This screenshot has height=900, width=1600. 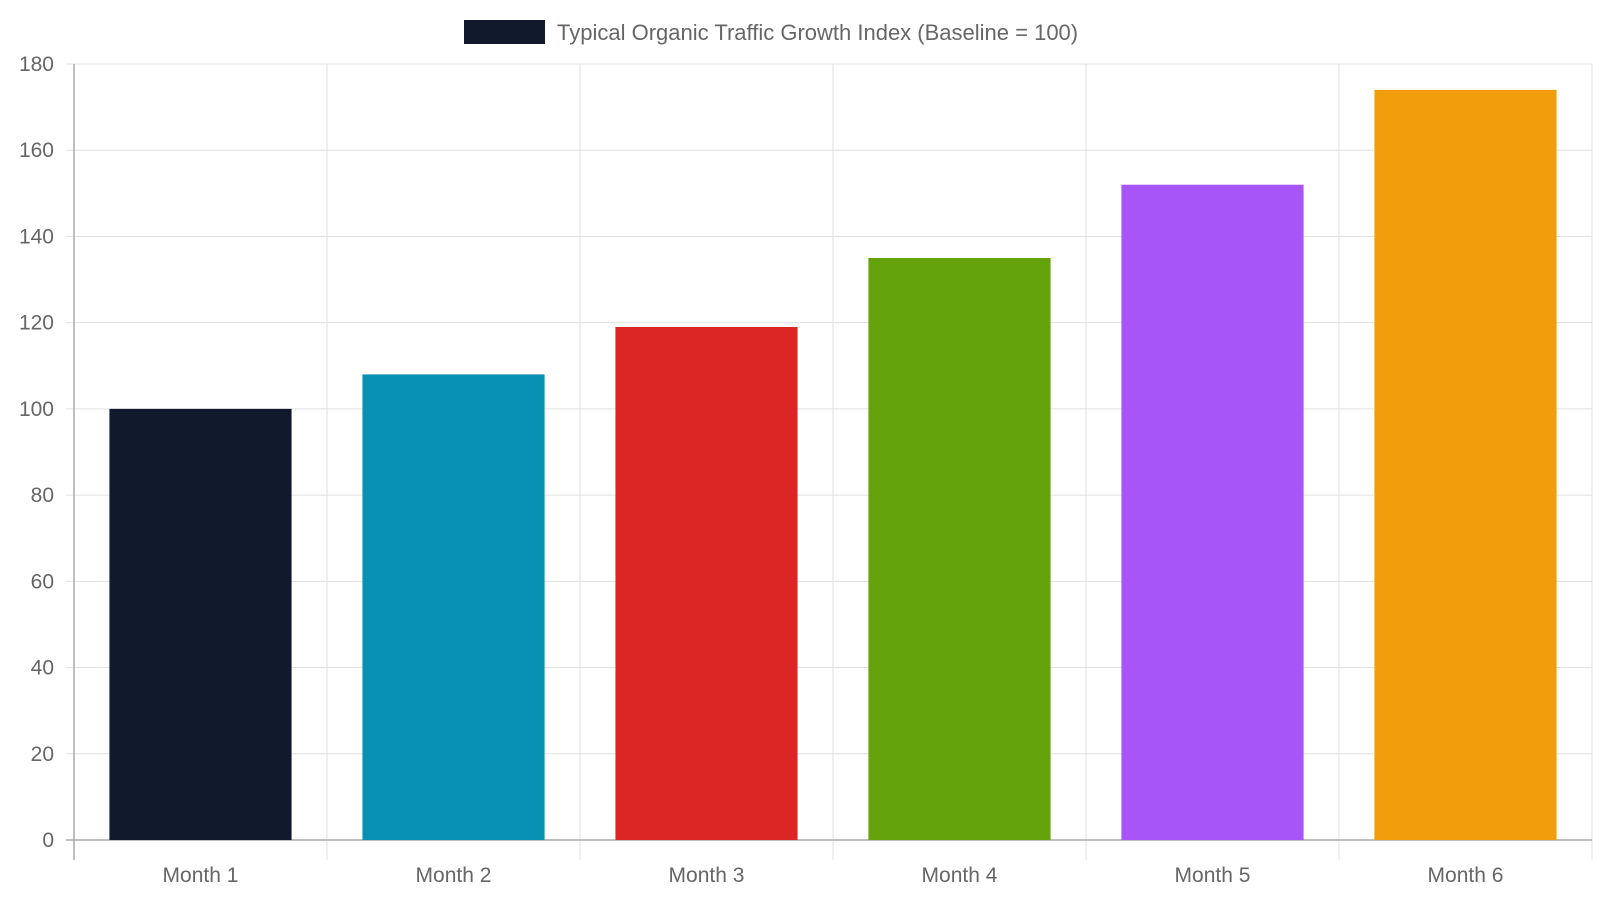 I want to click on y-tick-label: 120, so click(x=36, y=323).